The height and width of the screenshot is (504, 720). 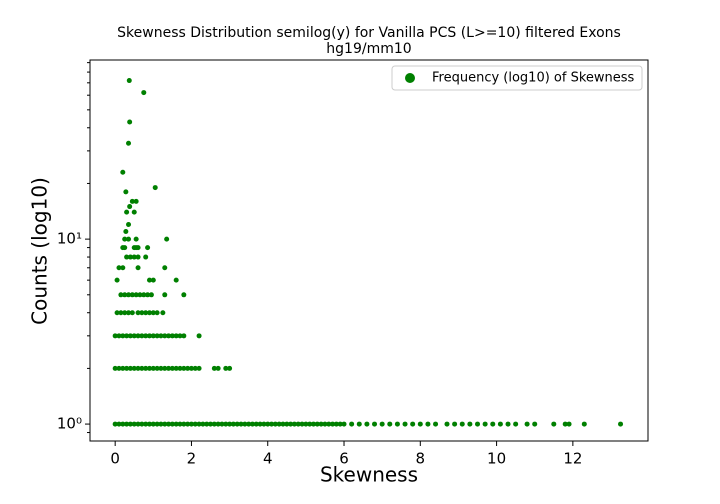 What do you see at coordinates (69, 424) in the screenshot?
I see `y-tick-label: 10⁰` at bounding box center [69, 424].